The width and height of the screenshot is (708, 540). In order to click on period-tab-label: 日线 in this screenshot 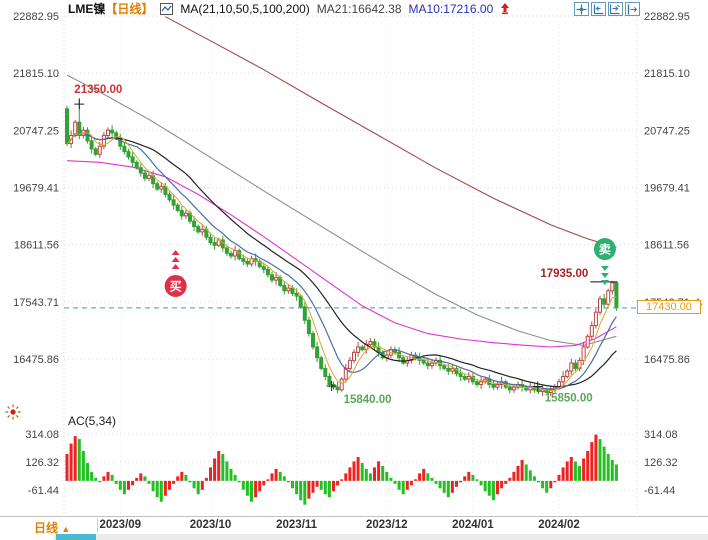, I will do `click(46, 528)`.